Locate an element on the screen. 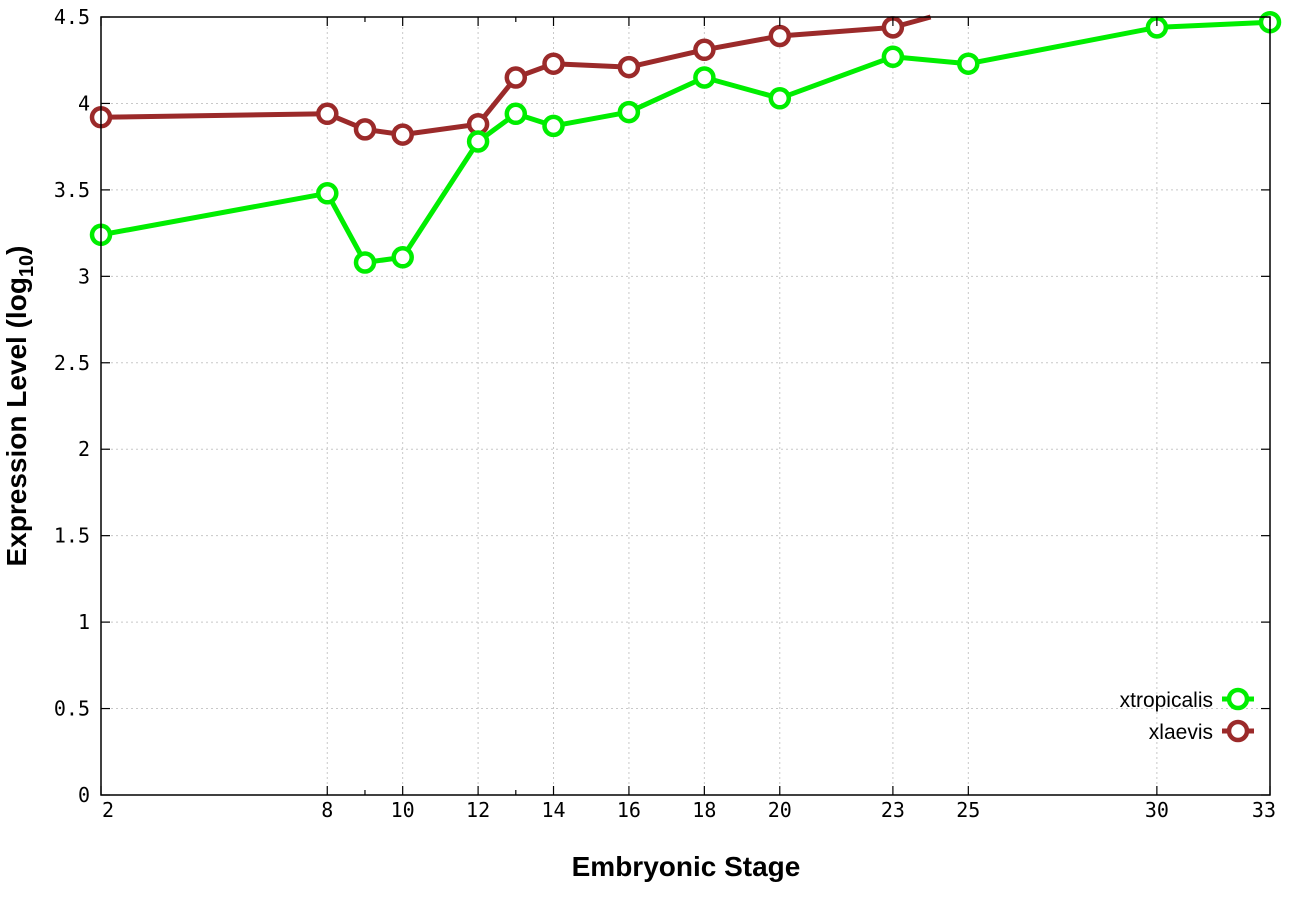 The image size is (1296, 907). y-tick-label: 3 is located at coordinates (84, 276).